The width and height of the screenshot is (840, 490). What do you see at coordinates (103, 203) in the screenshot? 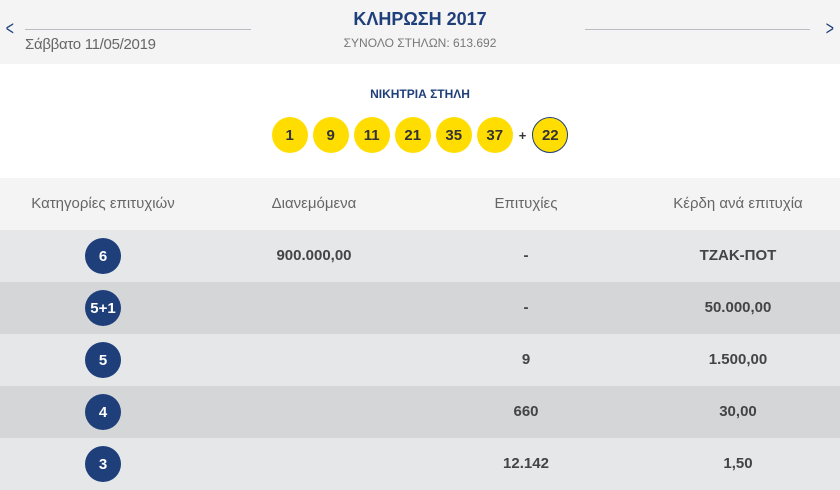
I see `header-category: Κατηγορίες επιτυχιών` at bounding box center [103, 203].